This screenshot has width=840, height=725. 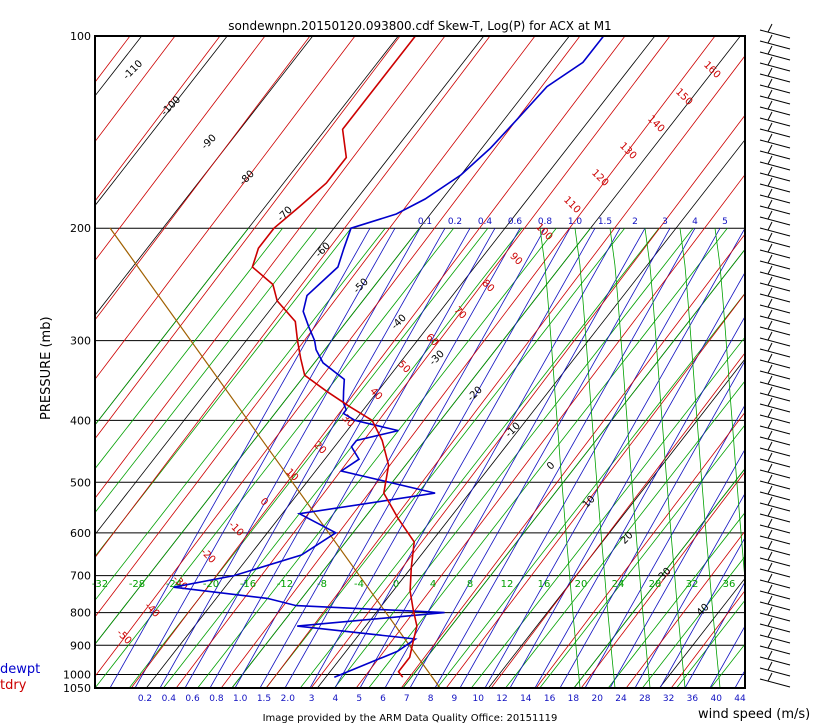 I want to click on mixing-ratio-bottom-label: 9, so click(x=455, y=699).